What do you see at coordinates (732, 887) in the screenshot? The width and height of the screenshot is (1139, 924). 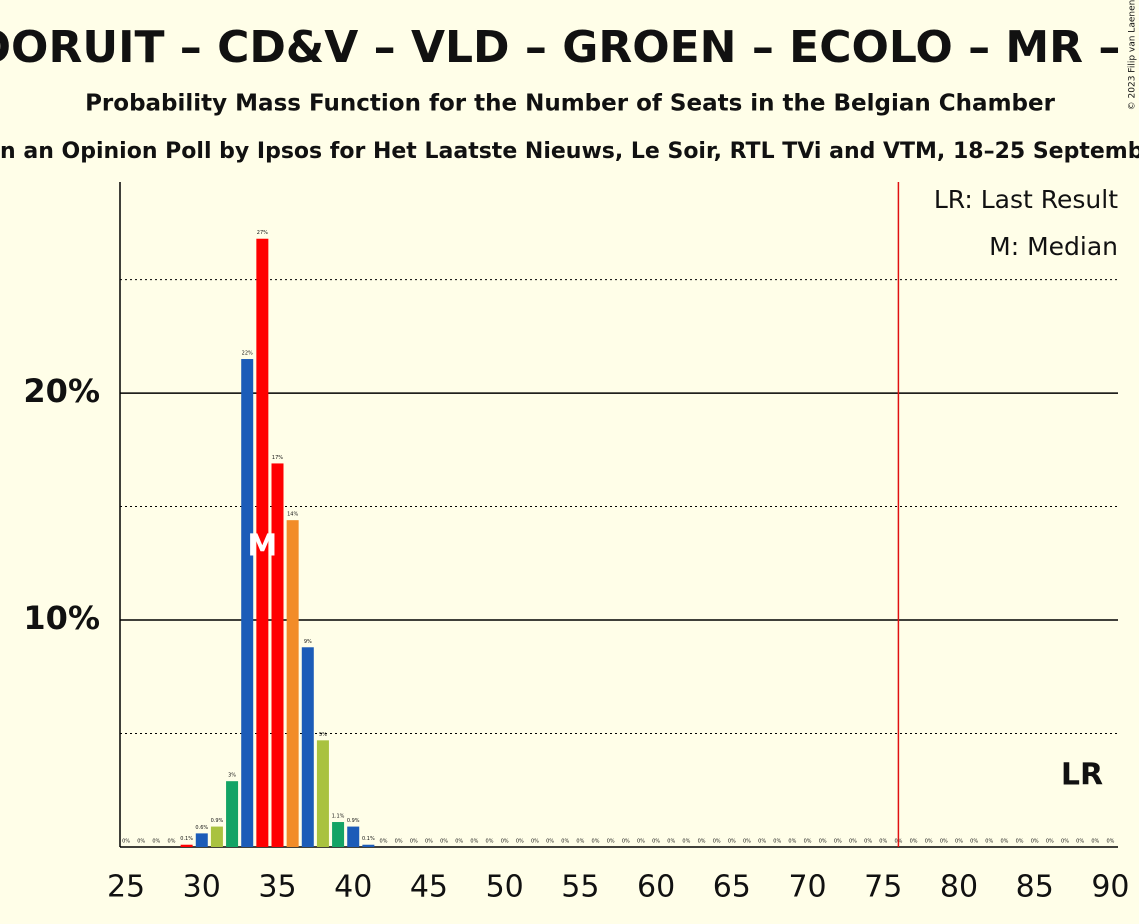 I see `x-tick-label: 65` at bounding box center [732, 887].